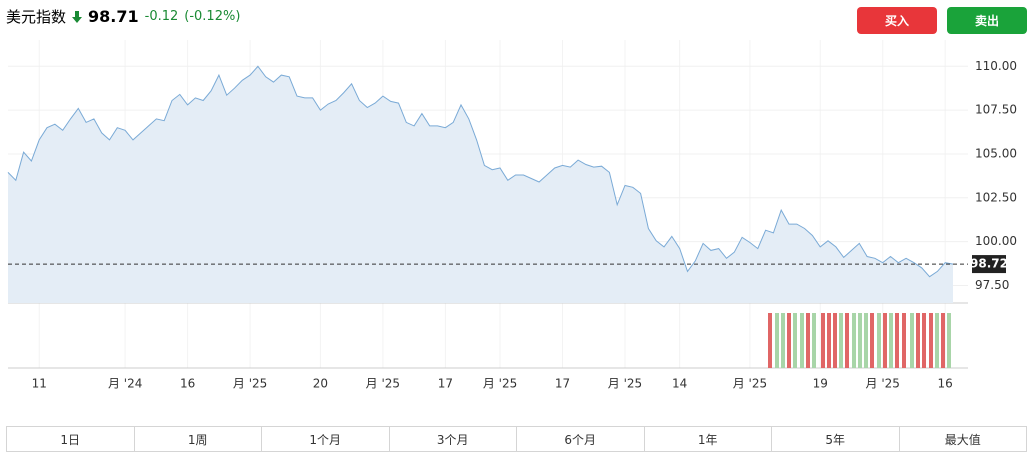 Image resolution: width=1033 pixels, height=457 pixels. Describe the element at coordinates (992, 285) in the screenshot. I see `y-tick-label: 97.50` at that location.